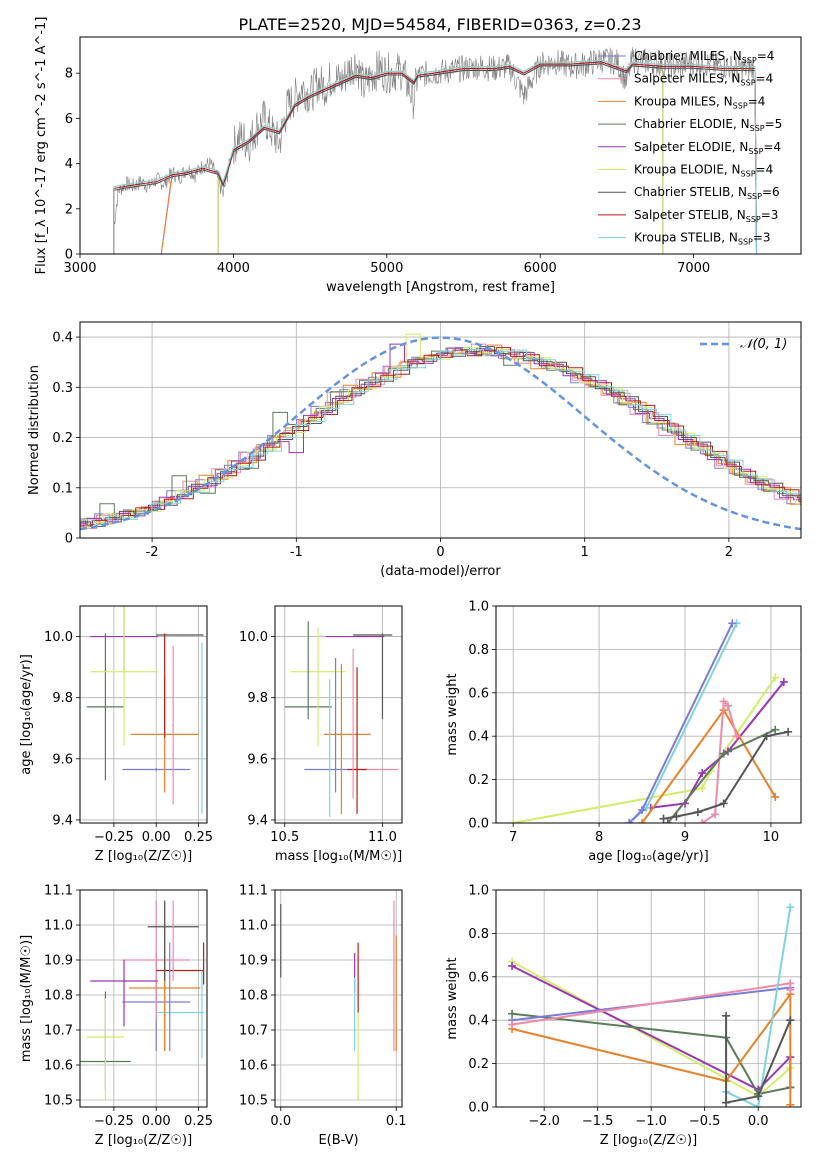 This screenshot has width=819, height=1170. I want to click on tick-label-x: 0.0, so click(758, 1121).